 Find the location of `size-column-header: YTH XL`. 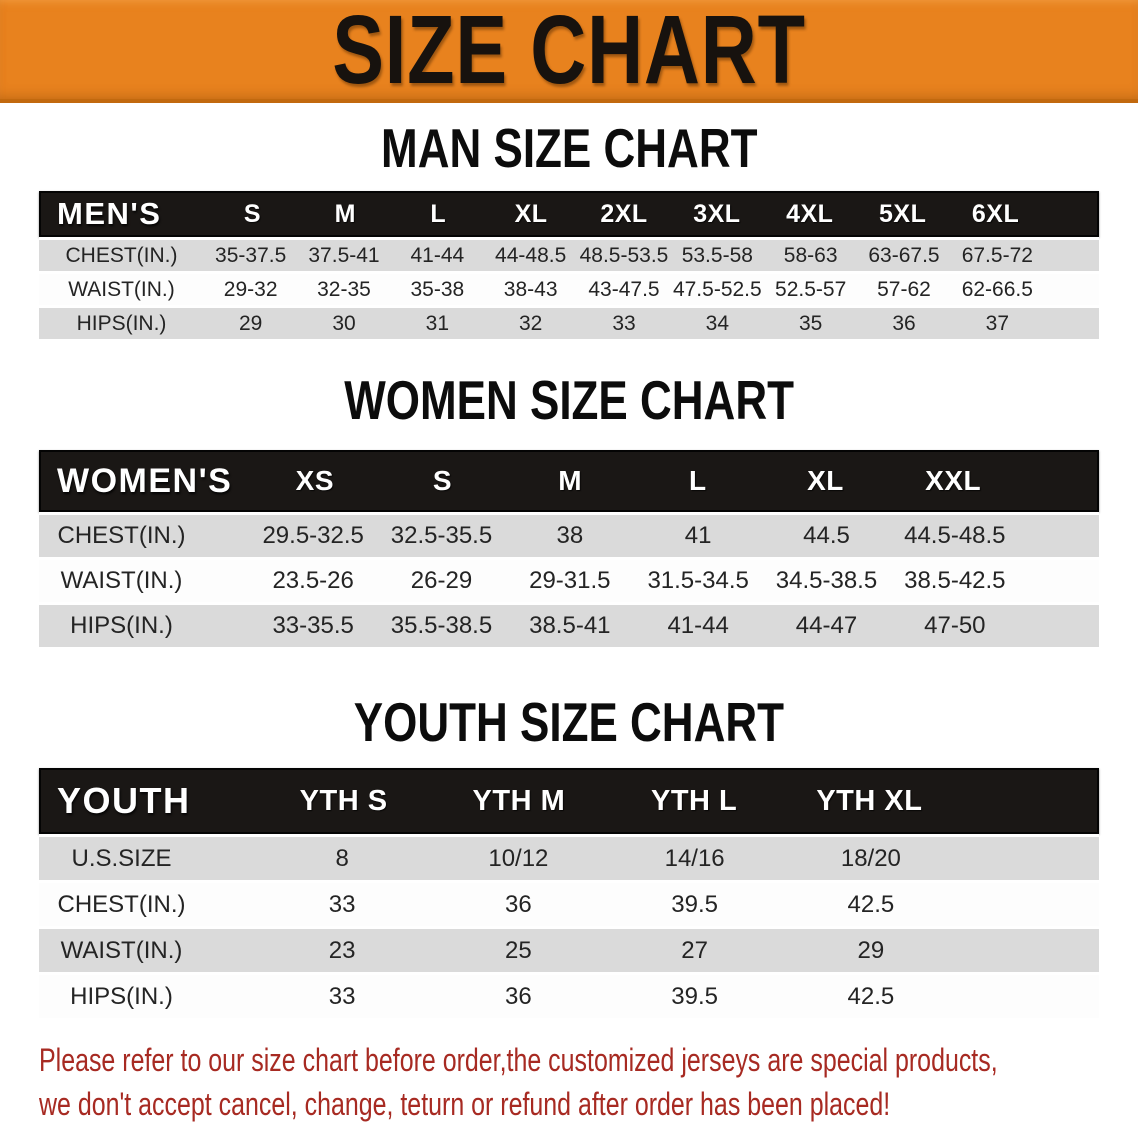

size-column-header: YTH XL is located at coordinates (869, 800).